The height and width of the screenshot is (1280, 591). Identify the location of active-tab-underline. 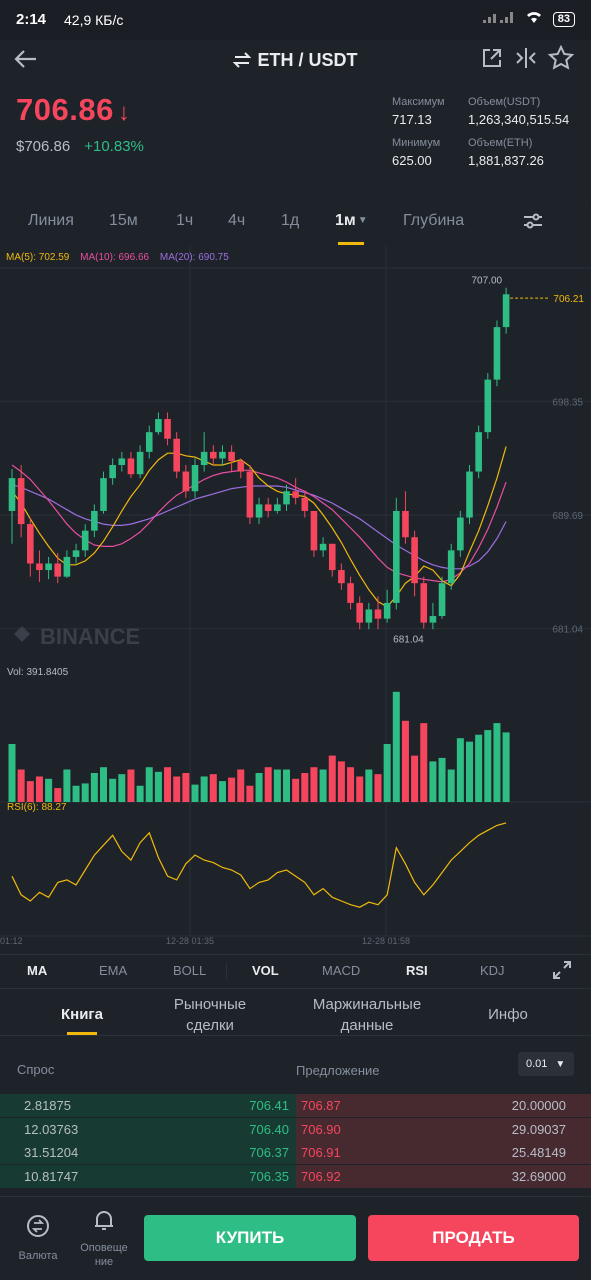
(351, 243).